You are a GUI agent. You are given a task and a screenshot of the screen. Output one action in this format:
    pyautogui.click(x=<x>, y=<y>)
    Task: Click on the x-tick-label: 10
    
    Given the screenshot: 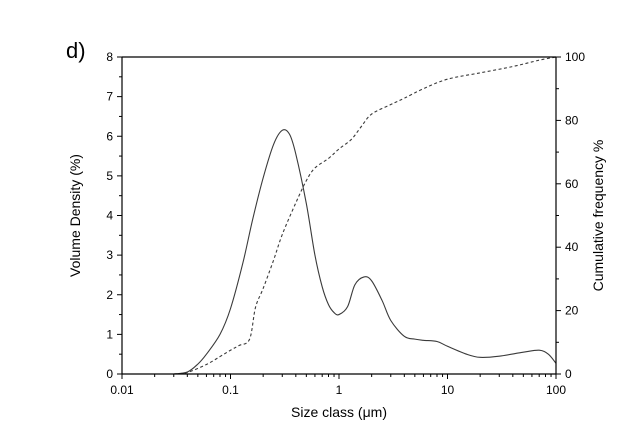 What is the action you would take?
    pyautogui.click(x=448, y=390)
    